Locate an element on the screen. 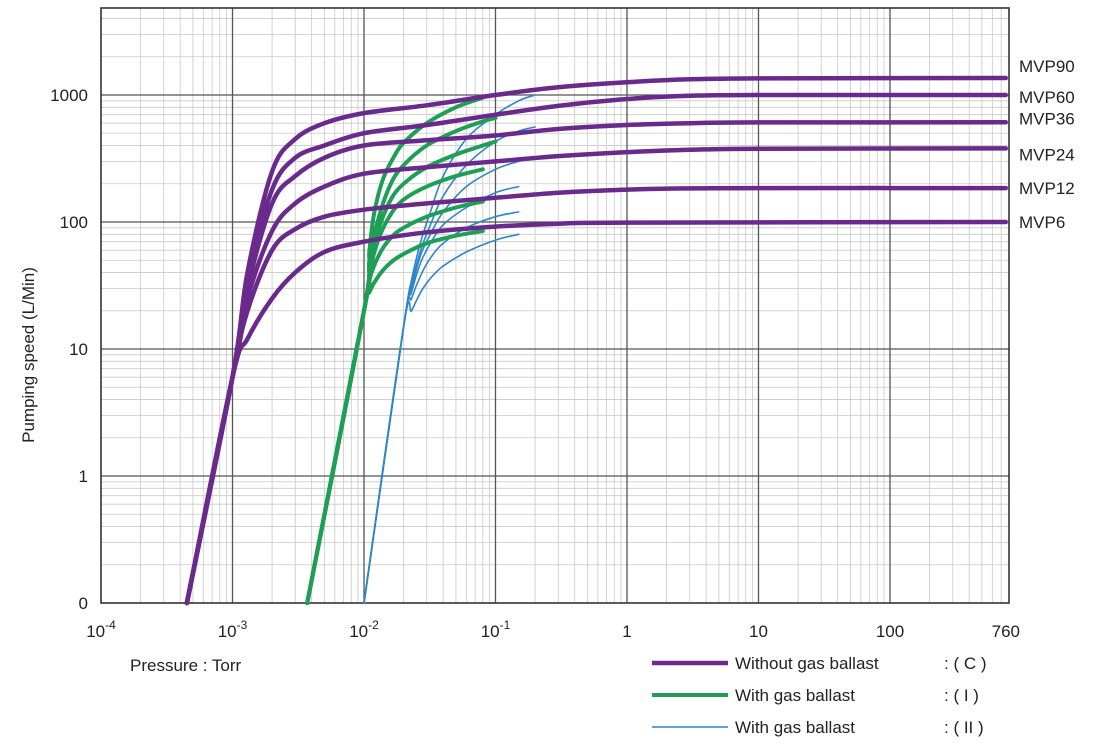 Image resolution: width=1099 pixels, height=747 pixels. model-label-mvp12: MVP12 is located at coordinates (1047, 188).